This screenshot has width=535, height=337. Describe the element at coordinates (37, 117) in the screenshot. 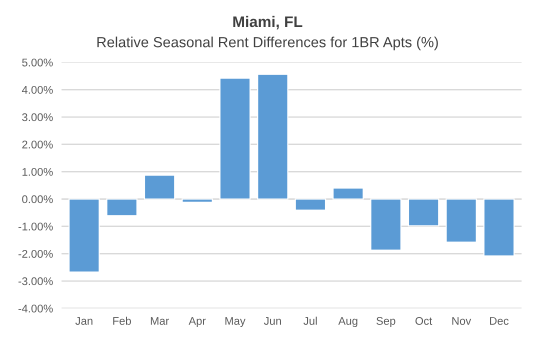

I see `y-tick-label: 3.00%` at that location.